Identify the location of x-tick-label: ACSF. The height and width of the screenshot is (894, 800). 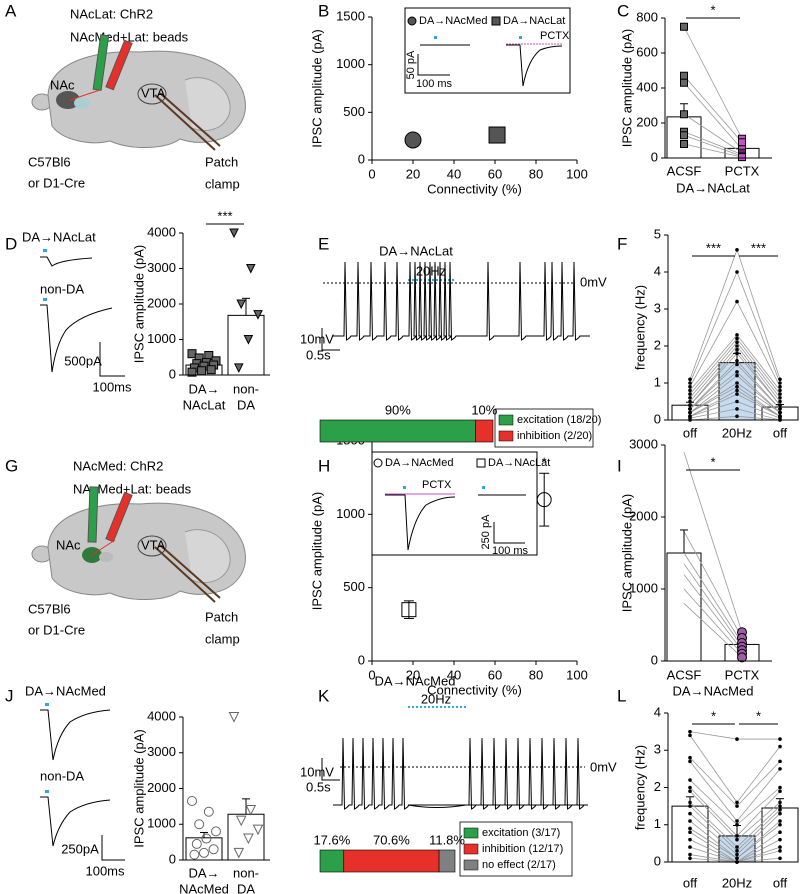
(684, 170).